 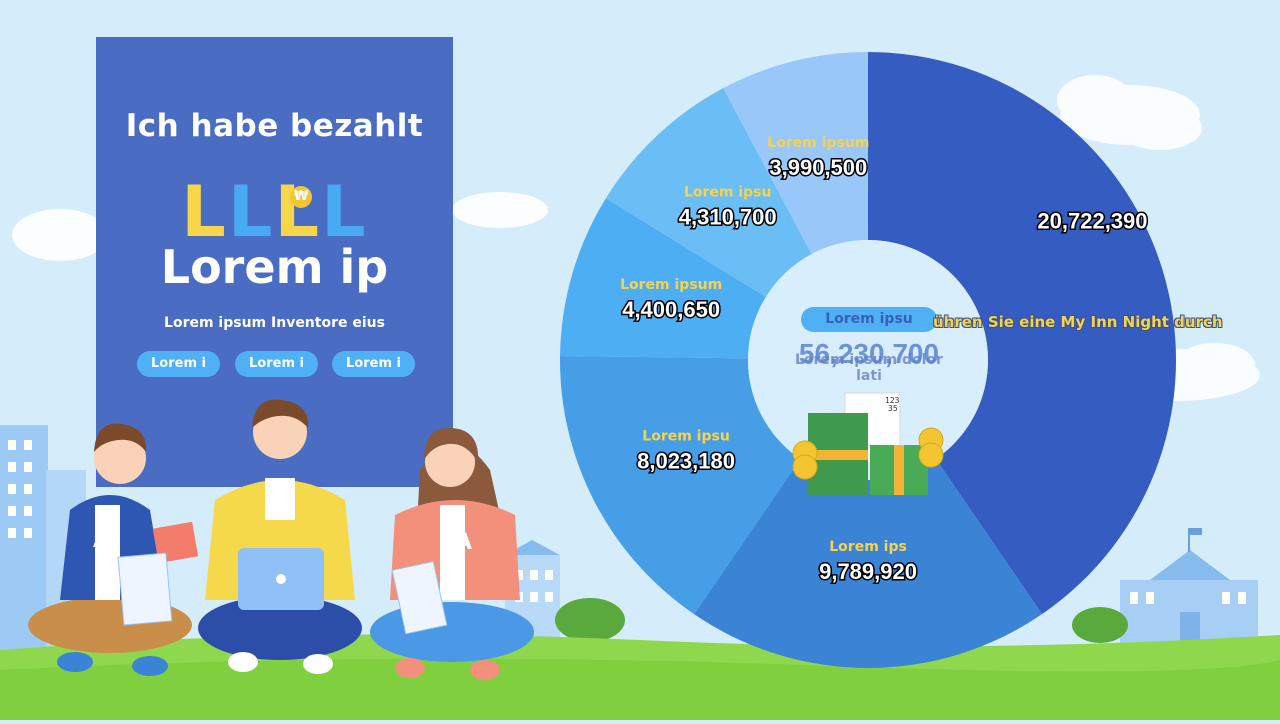 What do you see at coordinates (373, 364) in the screenshot?
I see `pill-button-3: Lorem i` at bounding box center [373, 364].